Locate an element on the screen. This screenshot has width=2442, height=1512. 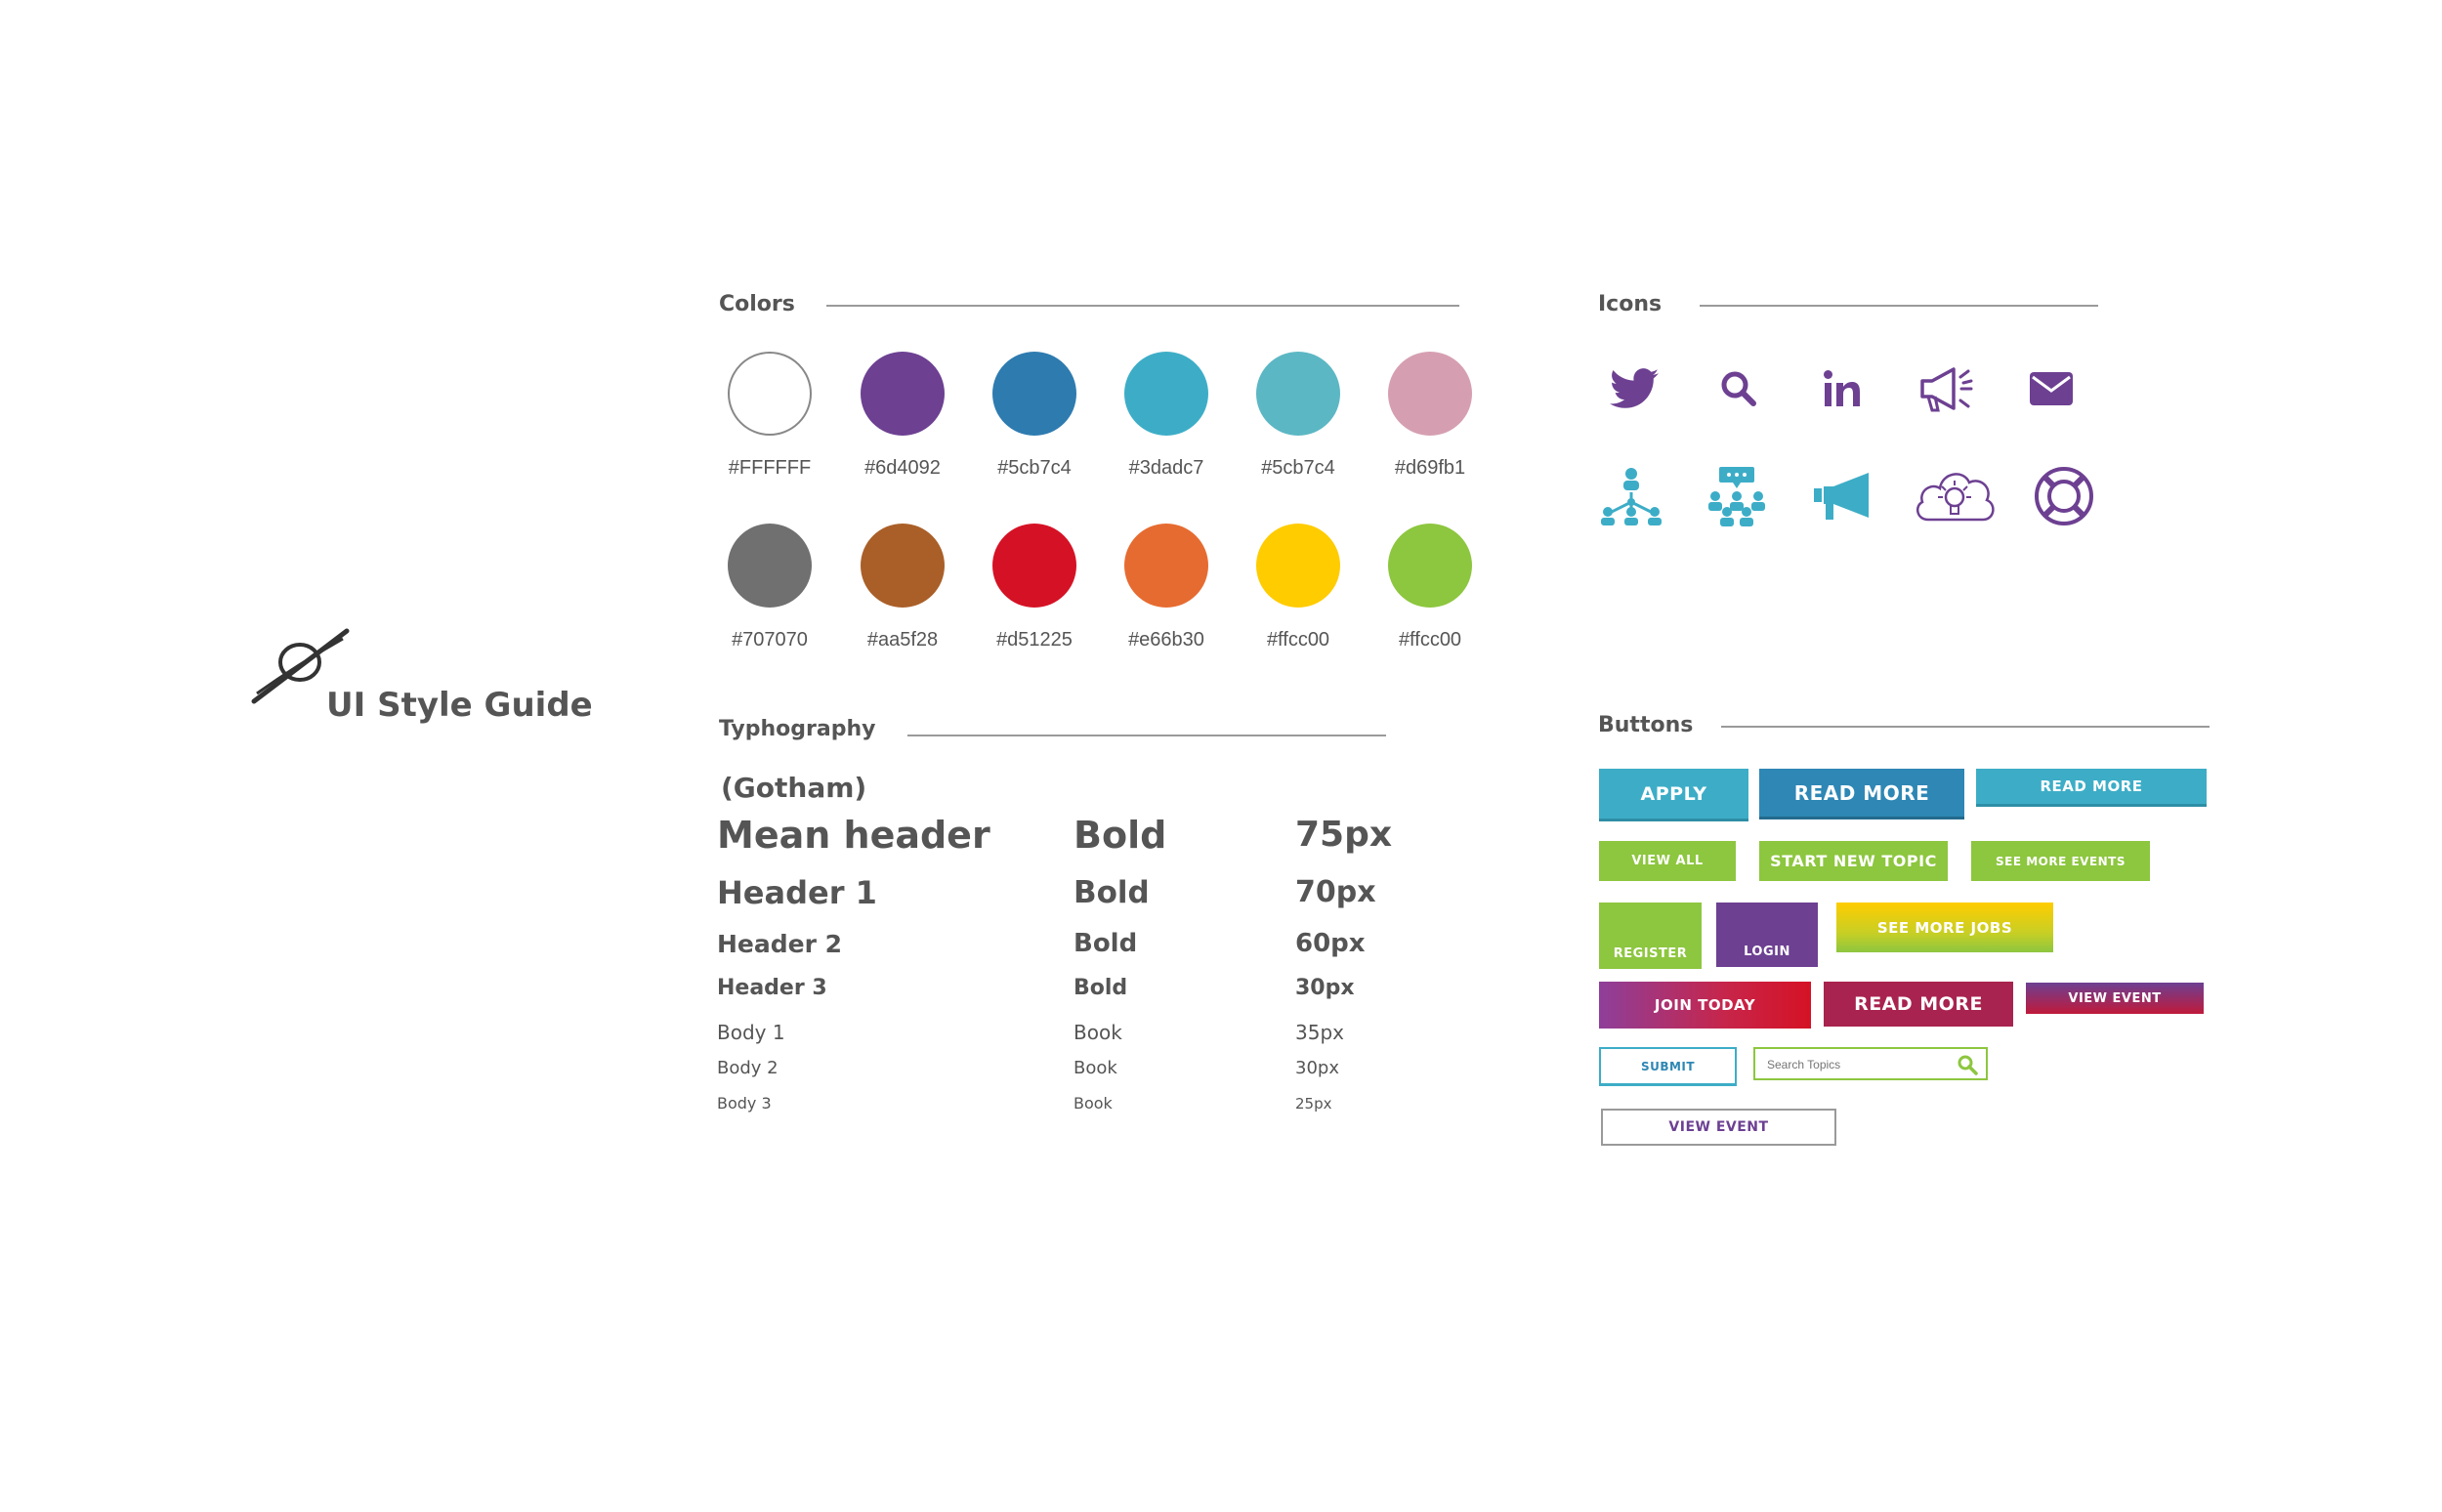
login-button: LOGIN is located at coordinates (1767, 935).